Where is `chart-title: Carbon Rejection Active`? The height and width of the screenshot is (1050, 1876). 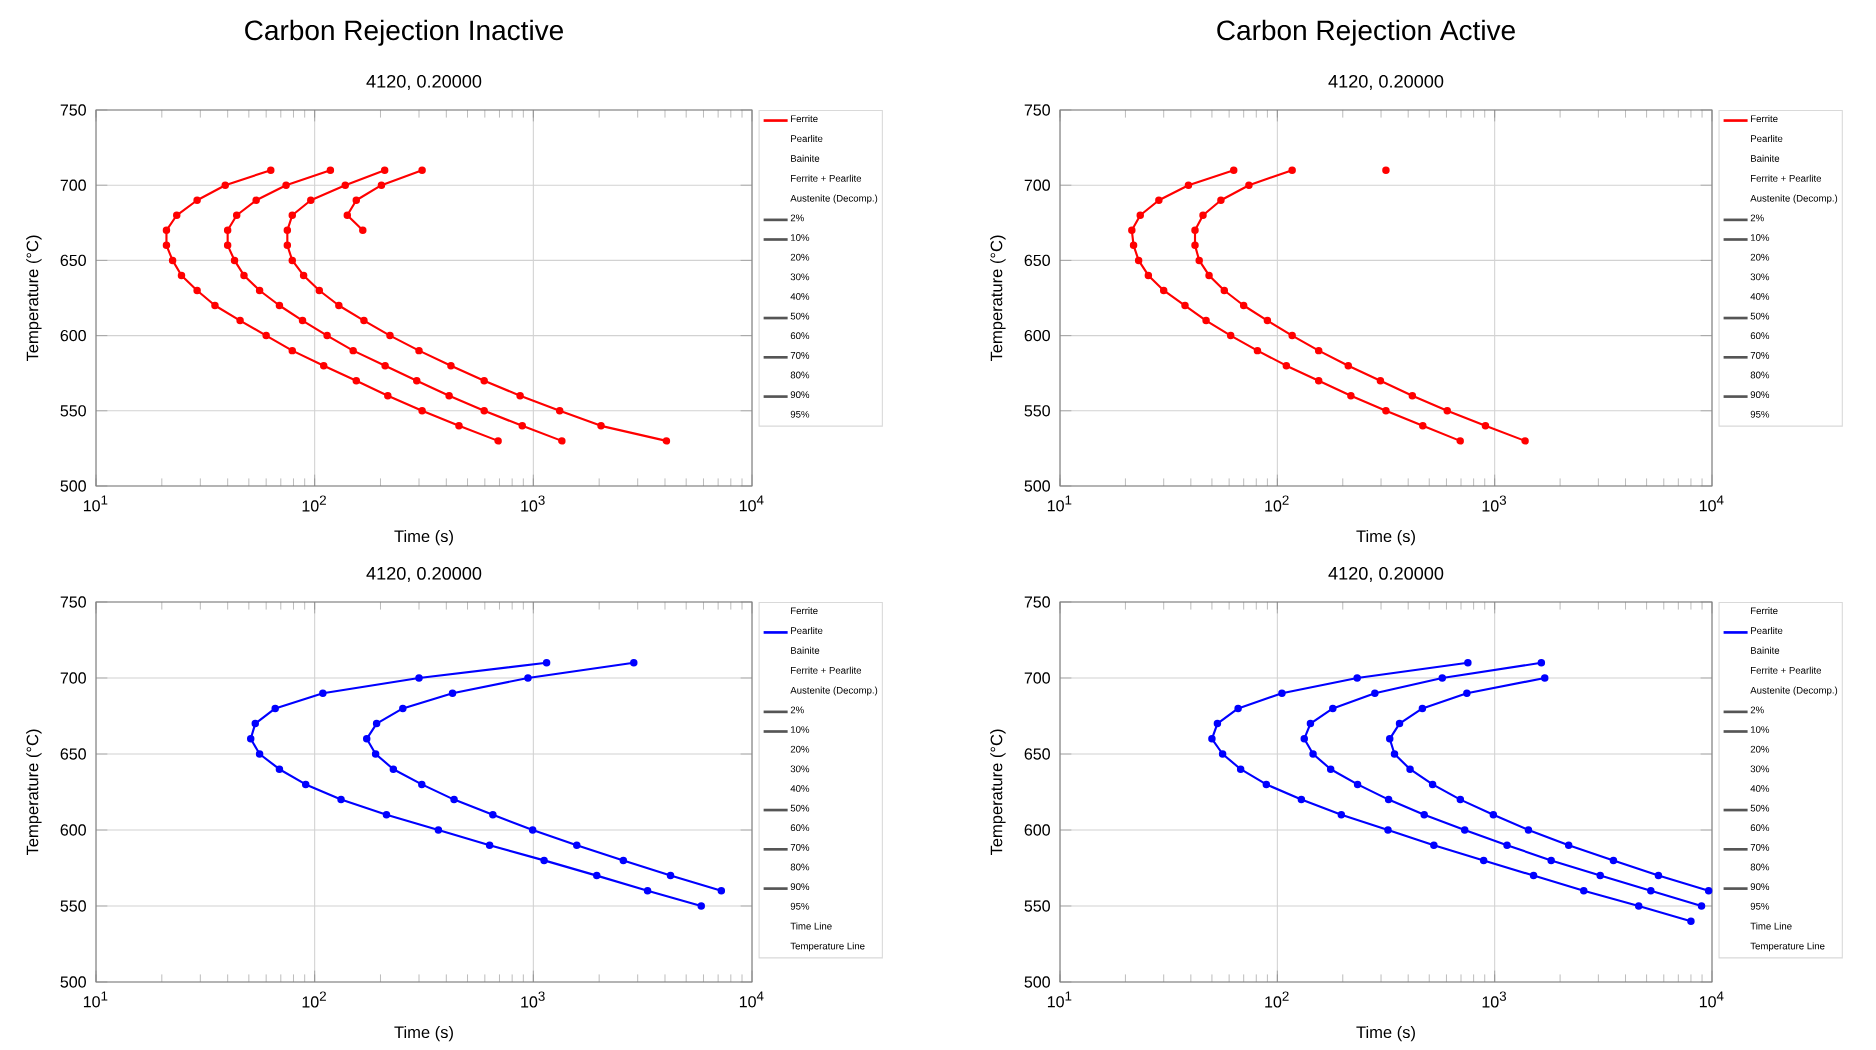 chart-title: Carbon Rejection Active is located at coordinates (1366, 32).